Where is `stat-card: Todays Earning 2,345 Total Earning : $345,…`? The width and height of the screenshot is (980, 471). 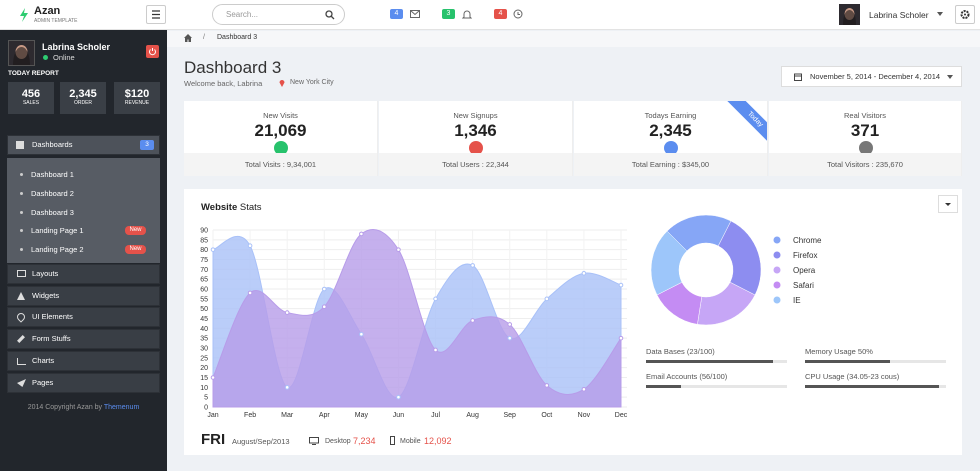
stat-card: Todays Earning 2,345 Total Earning : $345,… is located at coordinates (671, 138).